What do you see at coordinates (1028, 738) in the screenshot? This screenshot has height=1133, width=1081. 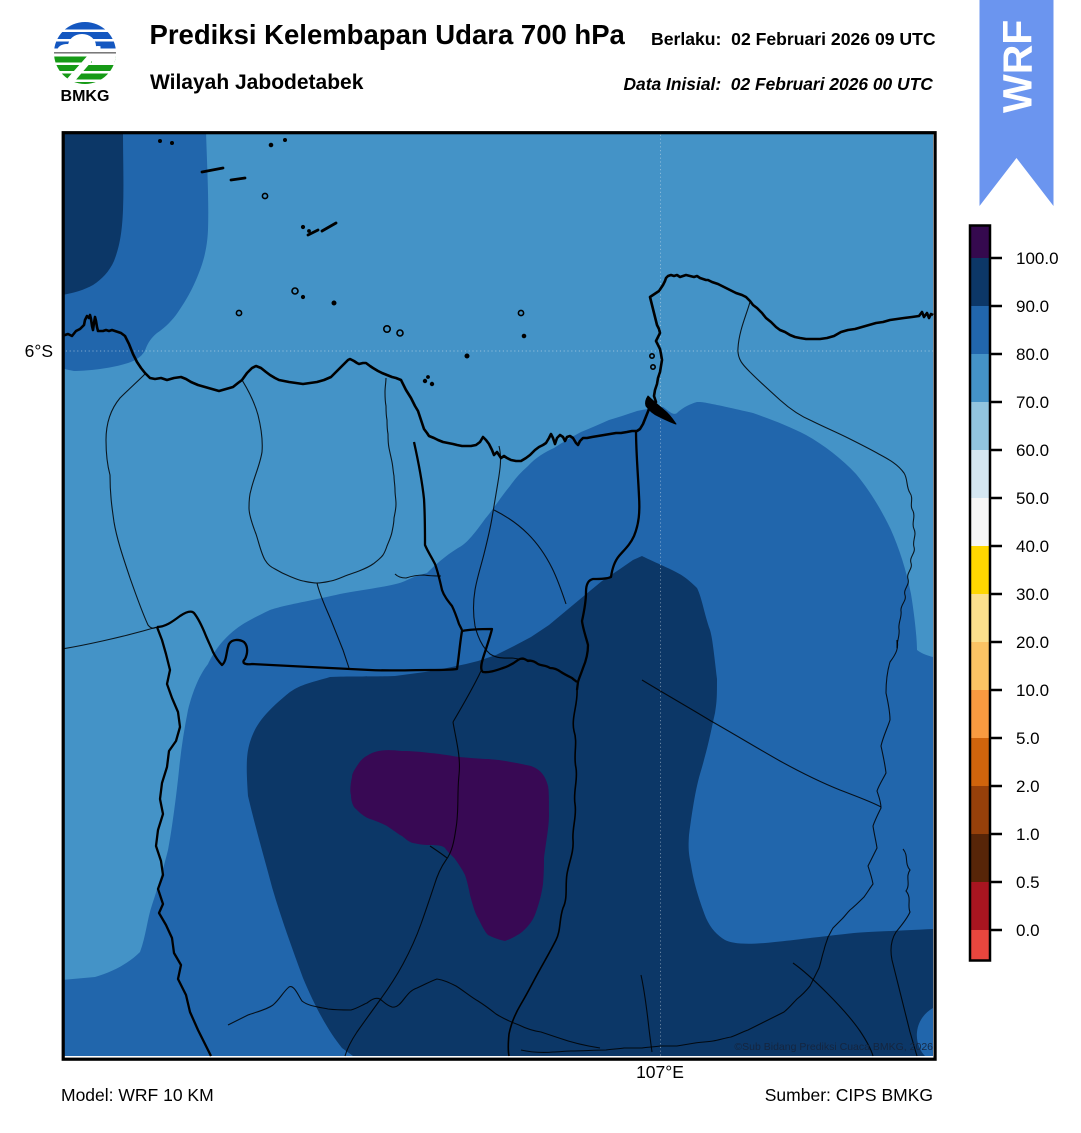 I see `svg-text: 5.0` at bounding box center [1028, 738].